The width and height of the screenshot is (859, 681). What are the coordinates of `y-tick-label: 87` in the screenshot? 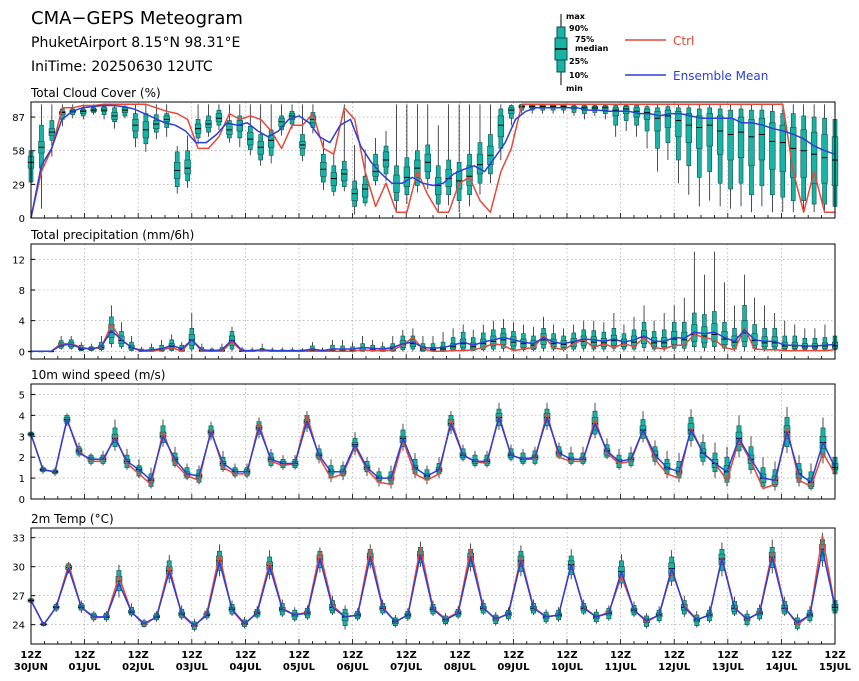 It's located at (18, 118).